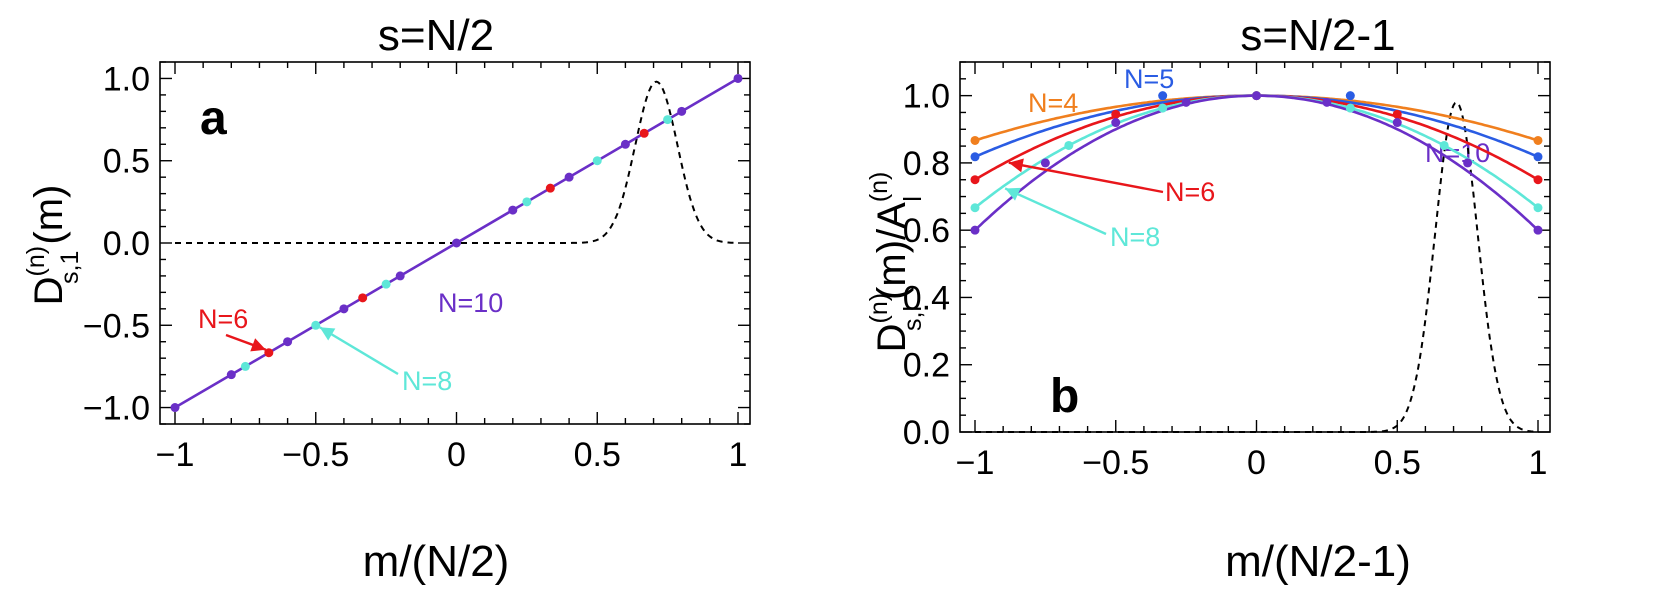 This screenshot has height=592, width=1661. I want to click on annotation-a-n10: N=10, so click(470, 303).